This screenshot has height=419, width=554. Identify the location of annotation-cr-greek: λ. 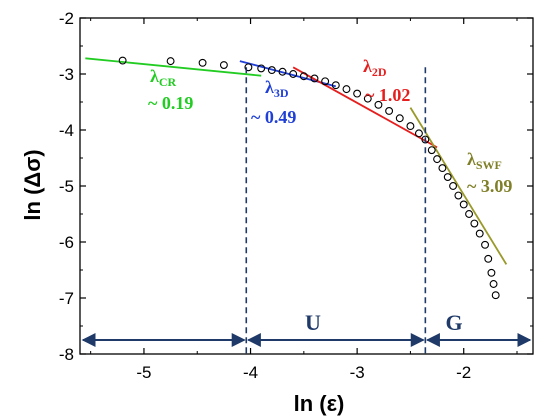
(154, 76).